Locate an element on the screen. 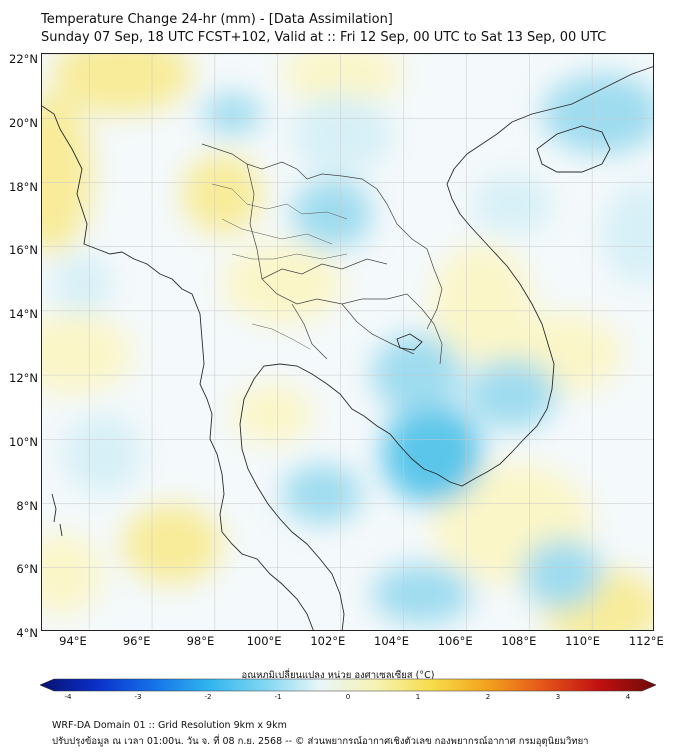 This screenshot has width=676, height=756. latitude-label: 18°N is located at coordinates (23, 186).